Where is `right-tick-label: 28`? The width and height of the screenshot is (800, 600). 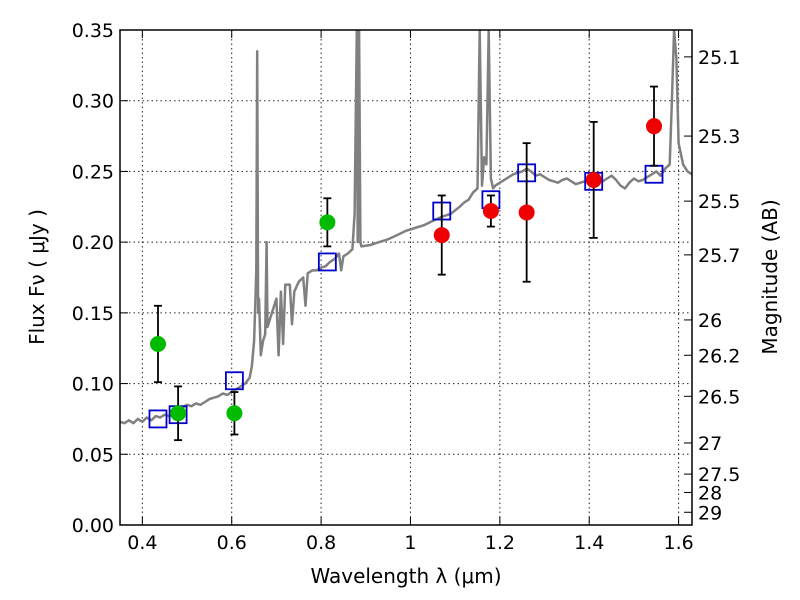
right-tick-label: 28 is located at coordinates (710, 493).